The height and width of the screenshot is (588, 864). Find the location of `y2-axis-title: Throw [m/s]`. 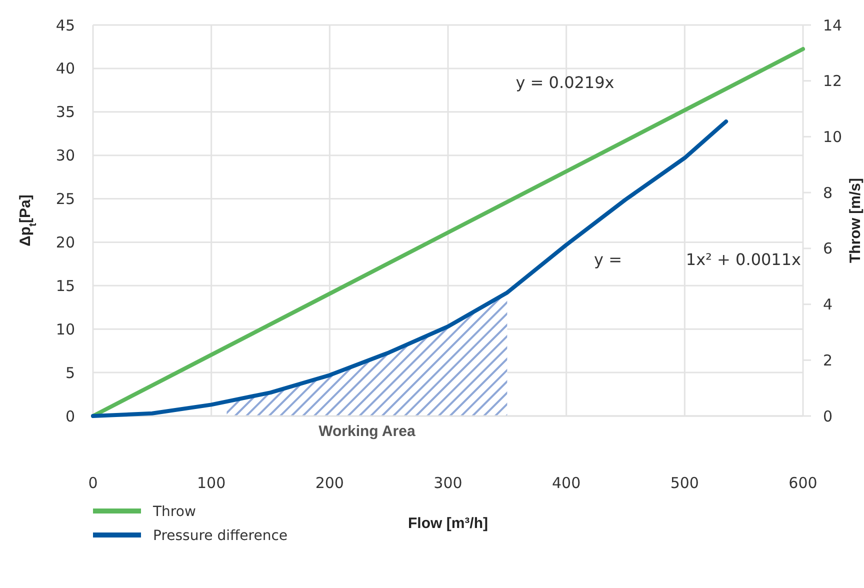

y2-axis-title: Throw [m/s] is located at coordinates (855, 220).